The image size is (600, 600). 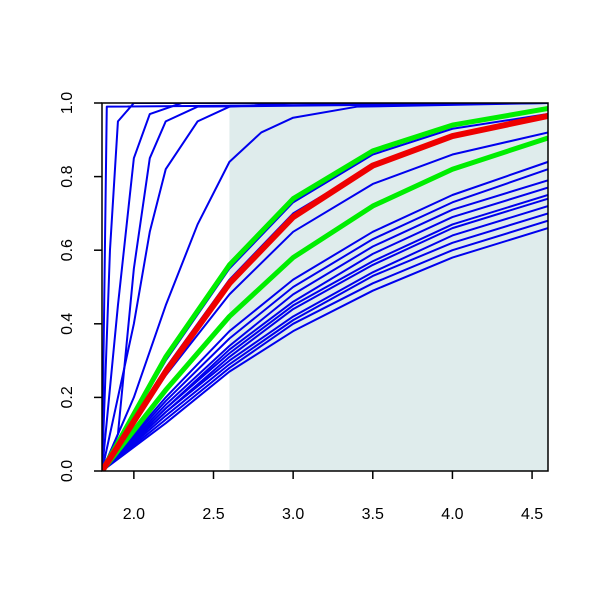 I want to click on y-axis: 0.0 0.2 0.4 0.6 0.8 1.0, so click(x=80, y=287).